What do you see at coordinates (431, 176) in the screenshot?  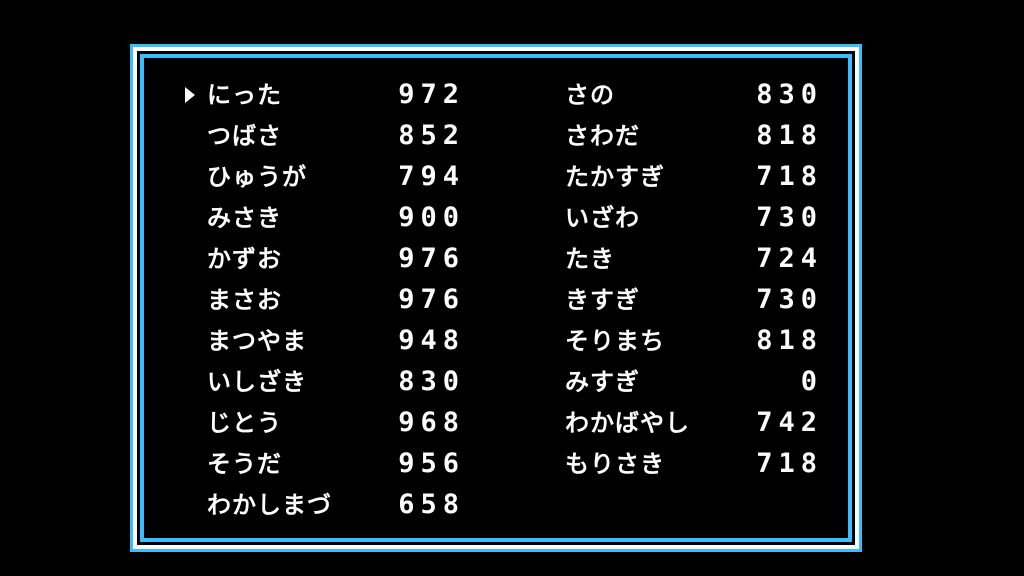 I see `player-score: 794` at bounding box center [431, 176].